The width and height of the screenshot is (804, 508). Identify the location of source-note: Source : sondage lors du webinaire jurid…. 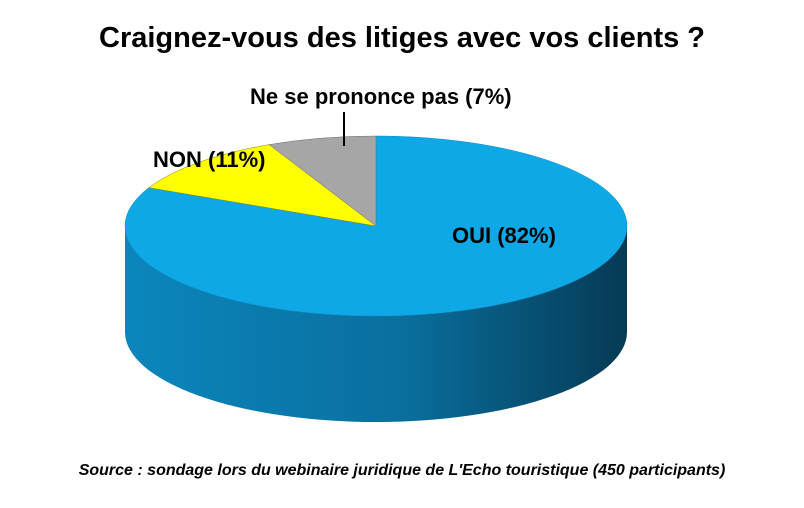
(402, 470).